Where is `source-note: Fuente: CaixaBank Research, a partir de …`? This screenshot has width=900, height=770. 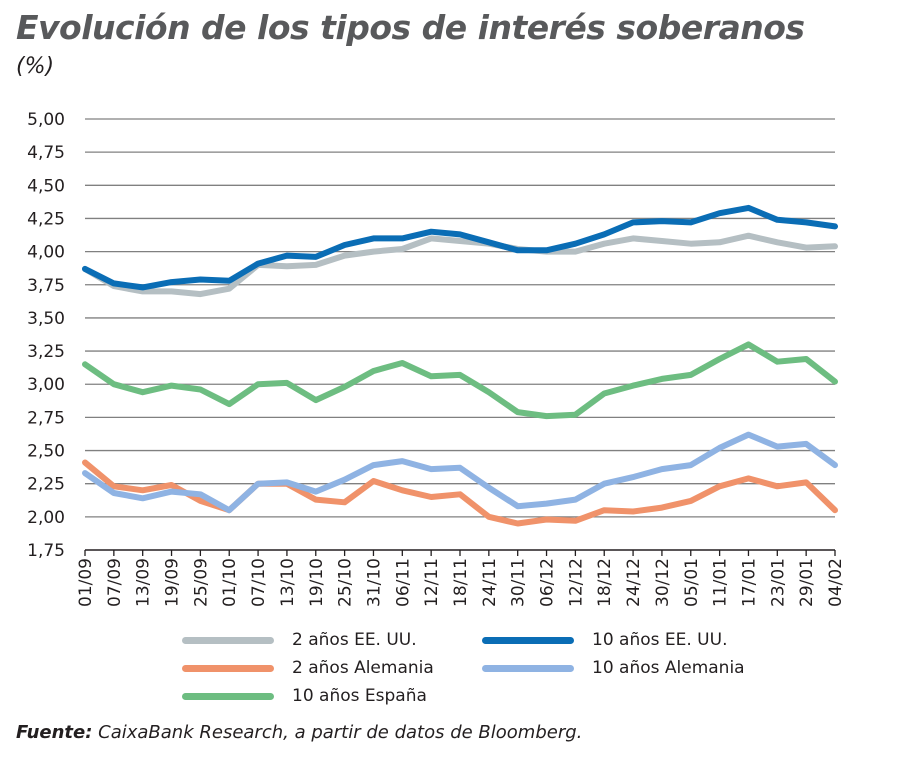
source-note: Fuente: CaixaBank Research, a partir de … is located at coordinates (299, 732).